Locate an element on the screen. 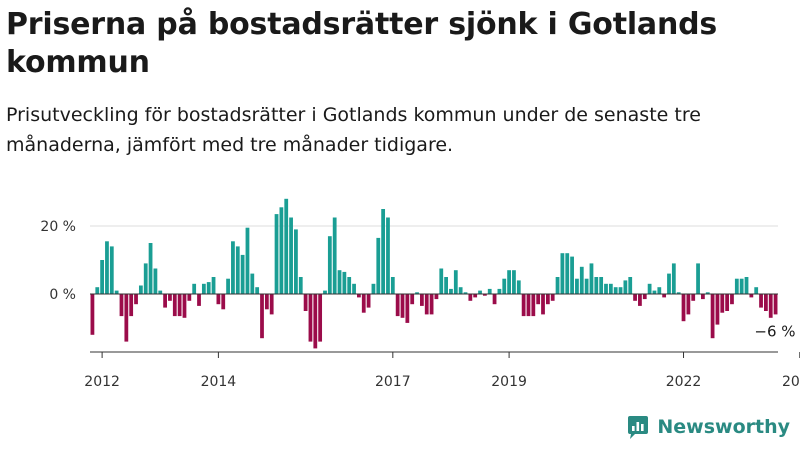  x-tick-label: 2014 is located at coordinates (219, 382).